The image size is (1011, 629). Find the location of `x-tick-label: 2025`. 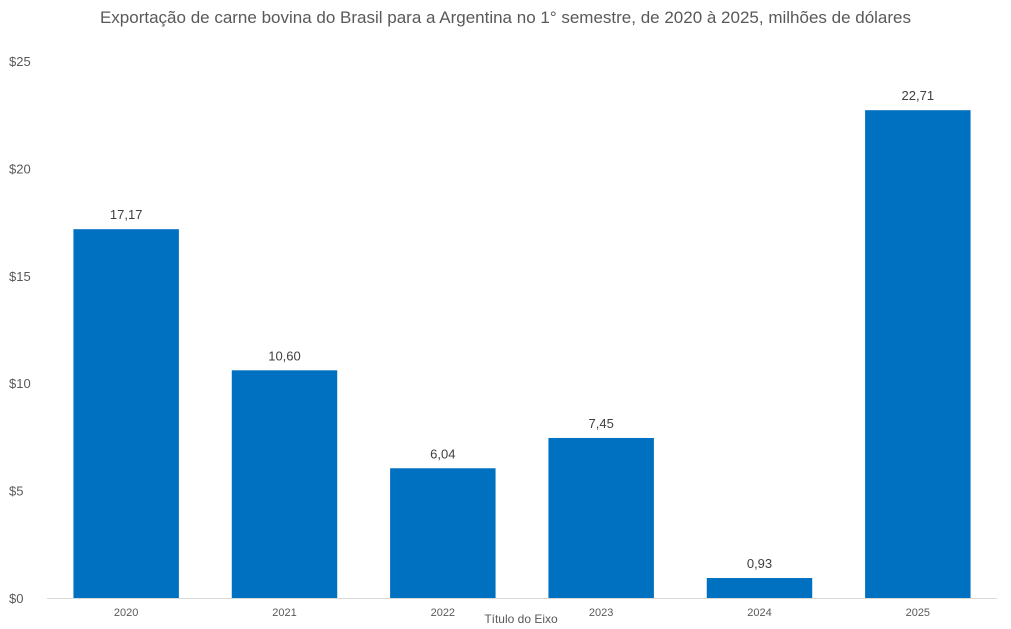

x-tick-label: 2025 is located at coordinates (918, 613).